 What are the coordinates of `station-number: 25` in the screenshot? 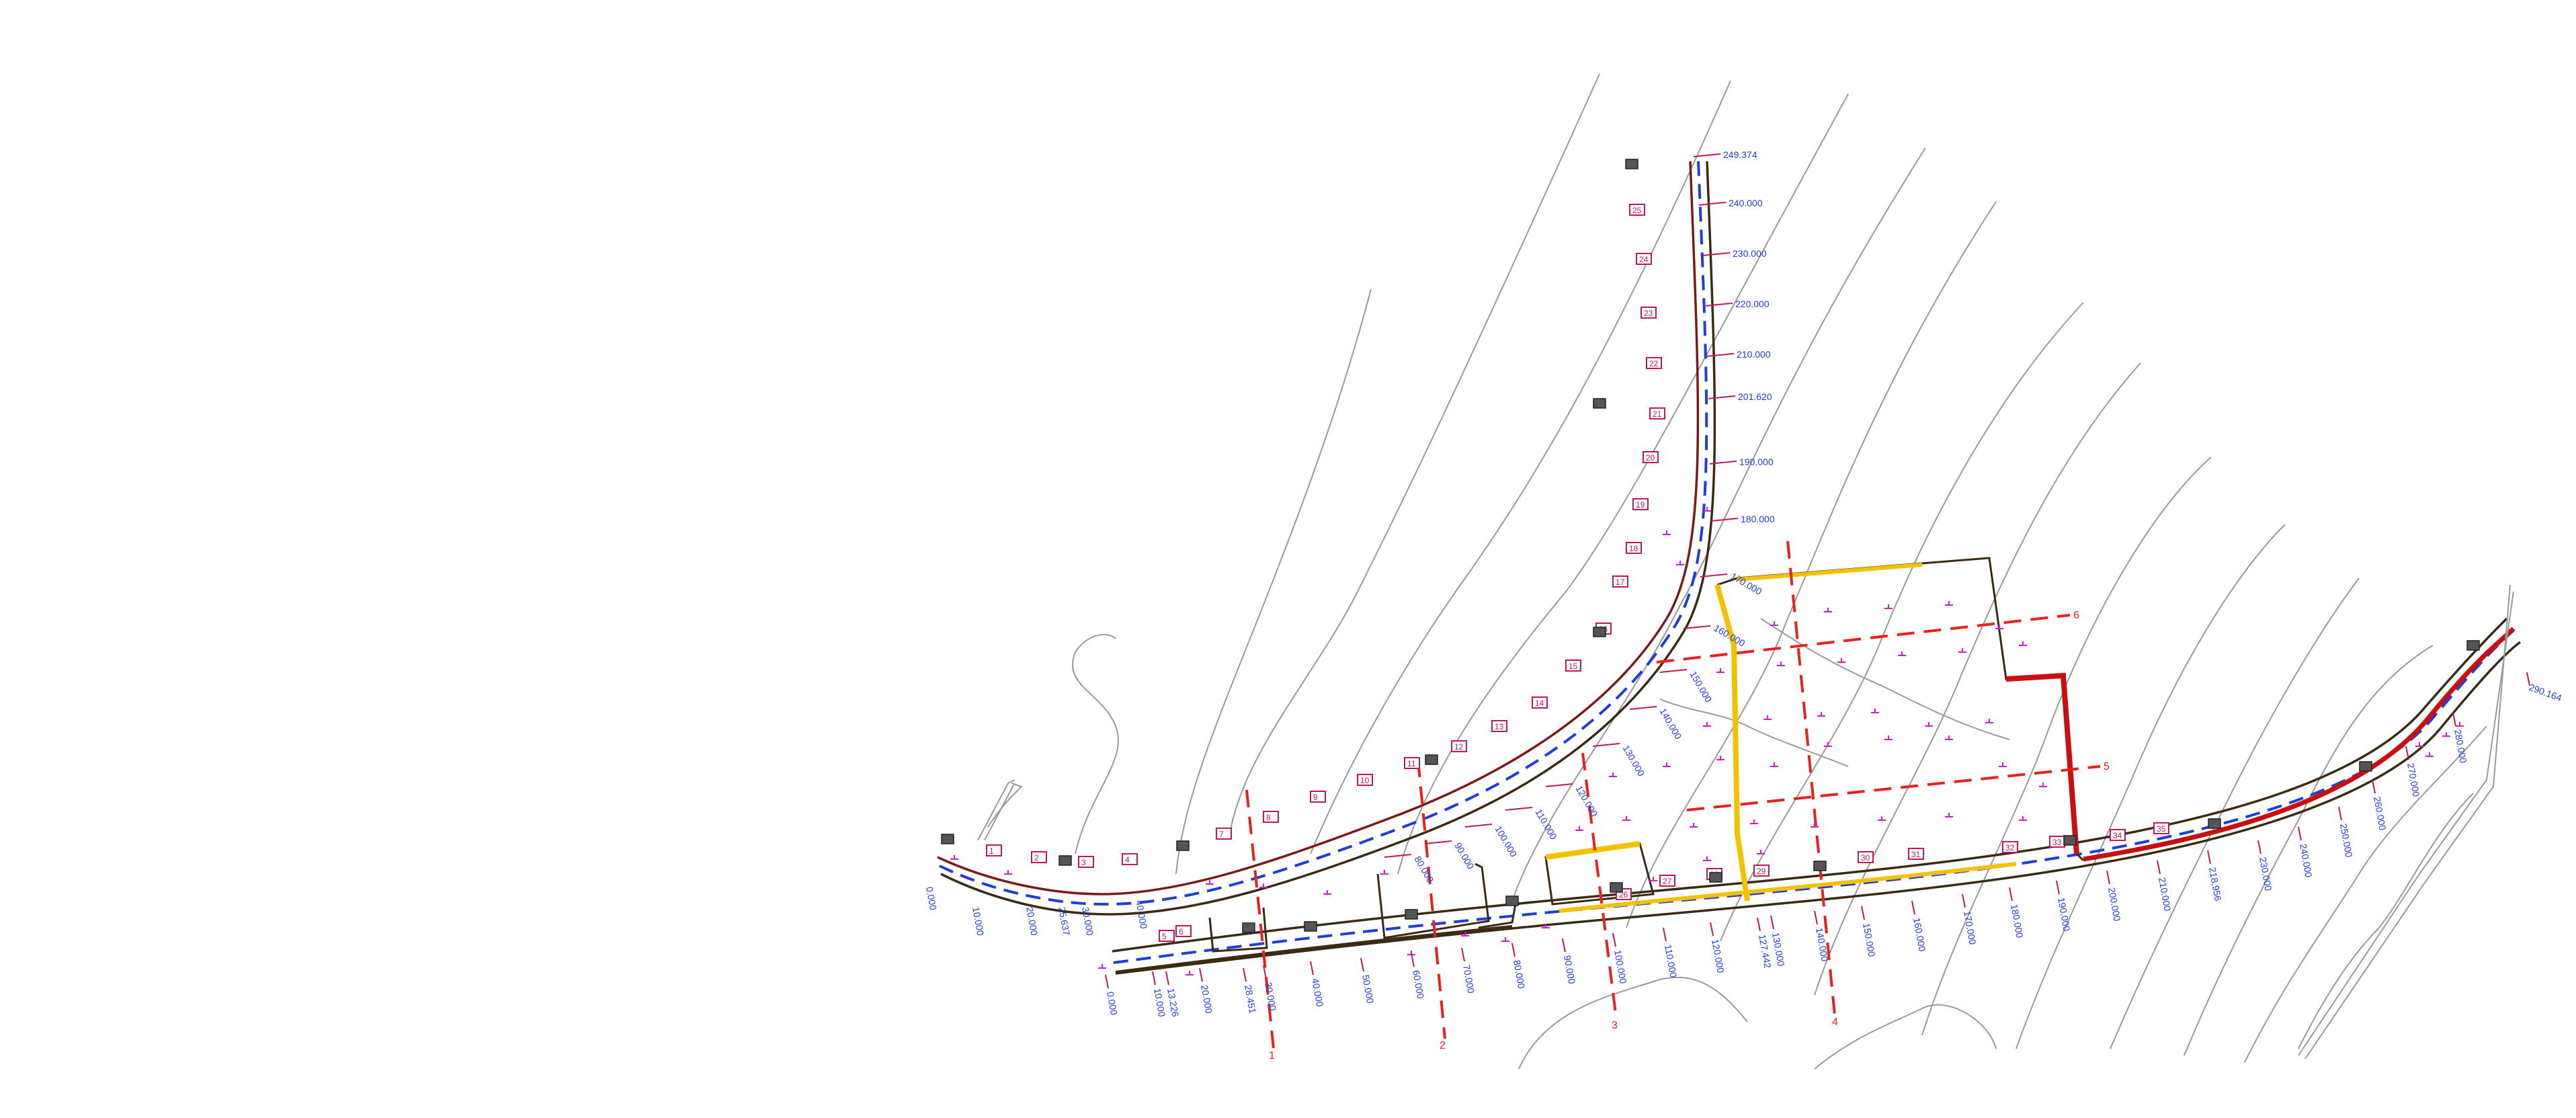 It's located at (1637, 210).